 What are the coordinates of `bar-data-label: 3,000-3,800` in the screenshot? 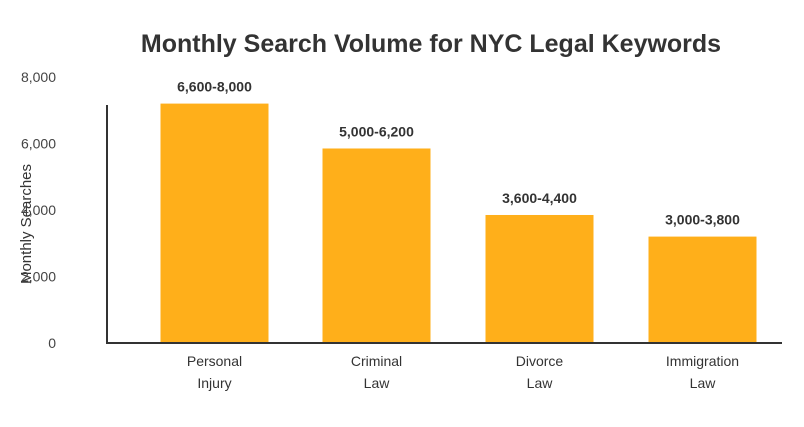 It's located at (702, 220).